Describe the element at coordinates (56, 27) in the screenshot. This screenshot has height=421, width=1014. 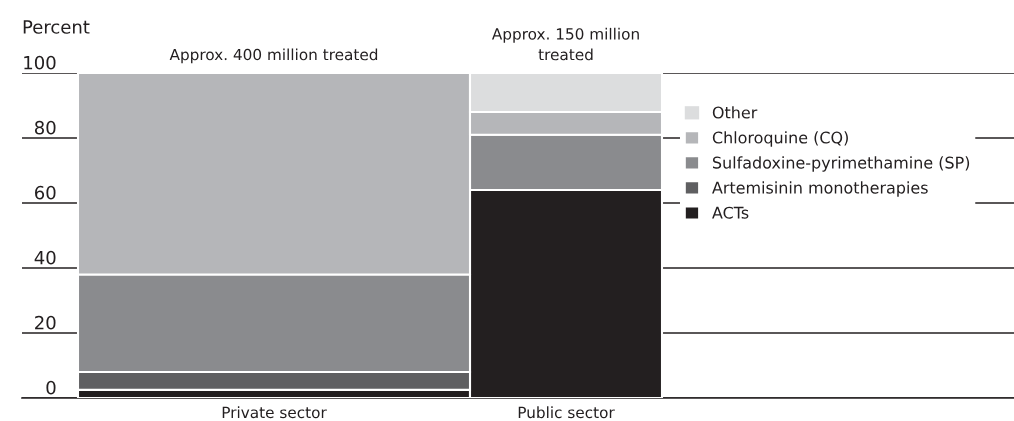
I see `y-axis-title: Percent` at that location.